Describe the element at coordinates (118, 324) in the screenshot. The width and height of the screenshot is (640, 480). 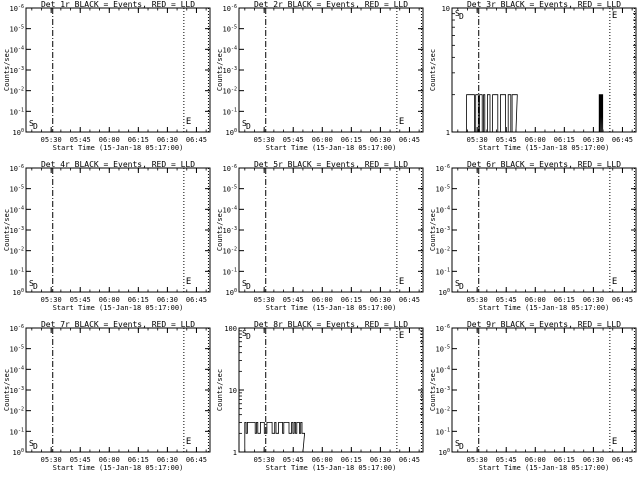
I see `panel-title: Det 7r BLACK = Events, RED = LLD` at that location.